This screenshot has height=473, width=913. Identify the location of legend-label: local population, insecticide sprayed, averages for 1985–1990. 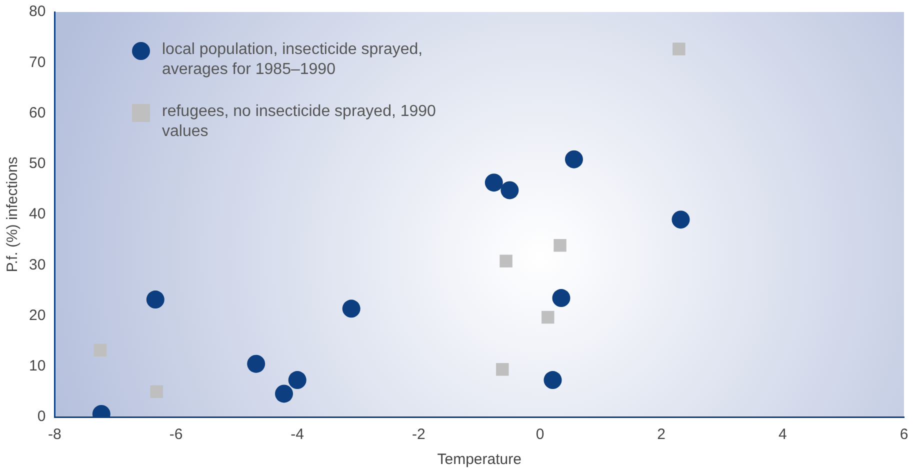
(293, 60).